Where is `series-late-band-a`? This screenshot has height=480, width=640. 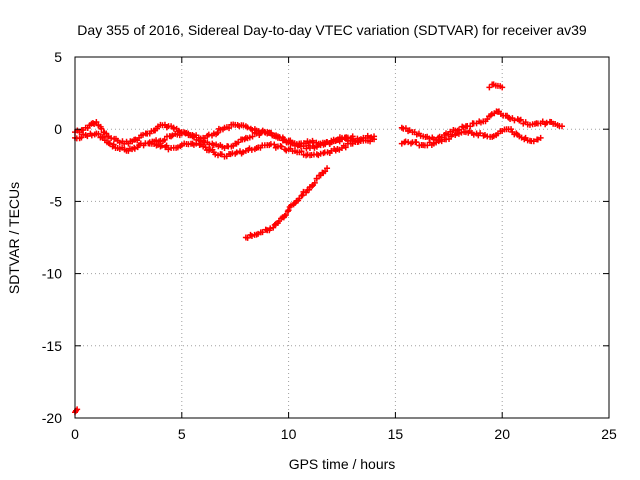 series-late-band-a is located at coordinates (482, 125).